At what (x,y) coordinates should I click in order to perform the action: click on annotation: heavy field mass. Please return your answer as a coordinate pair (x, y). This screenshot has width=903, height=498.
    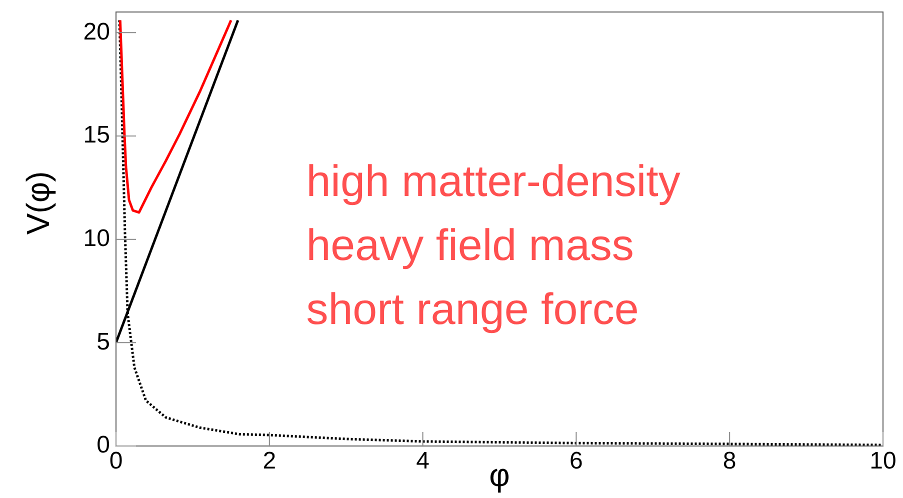
    Looking at the image, I should click on (470, 245).